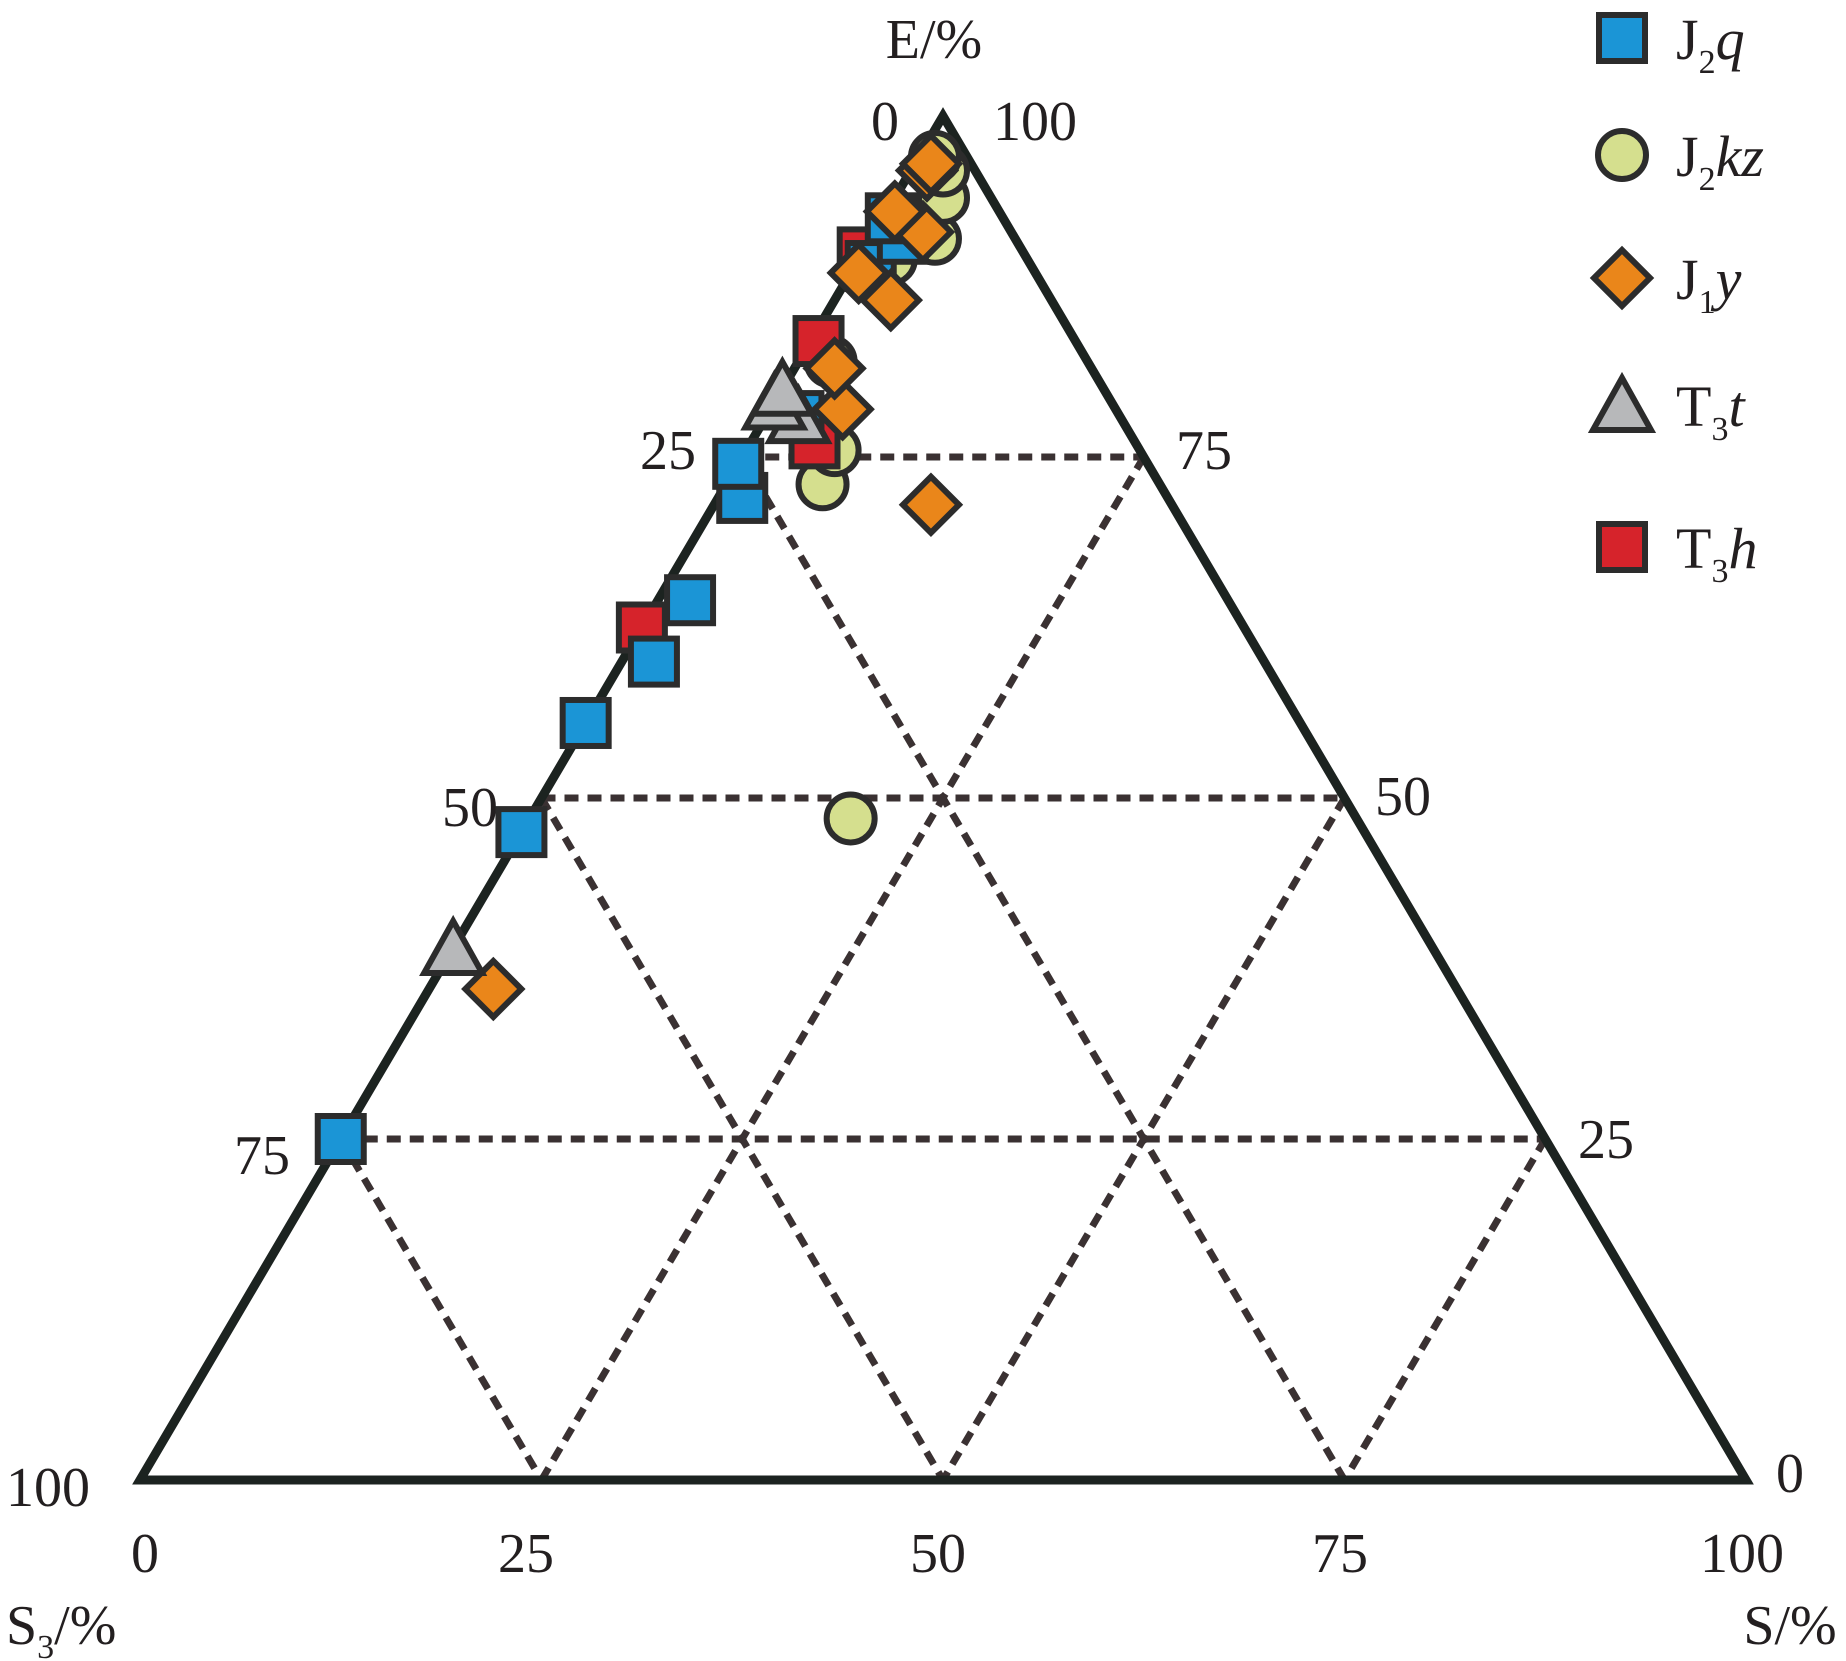  Describe the element at coordinates (885, 122) in the screenshot. I see `apex-label-top-left: 0` at that location.